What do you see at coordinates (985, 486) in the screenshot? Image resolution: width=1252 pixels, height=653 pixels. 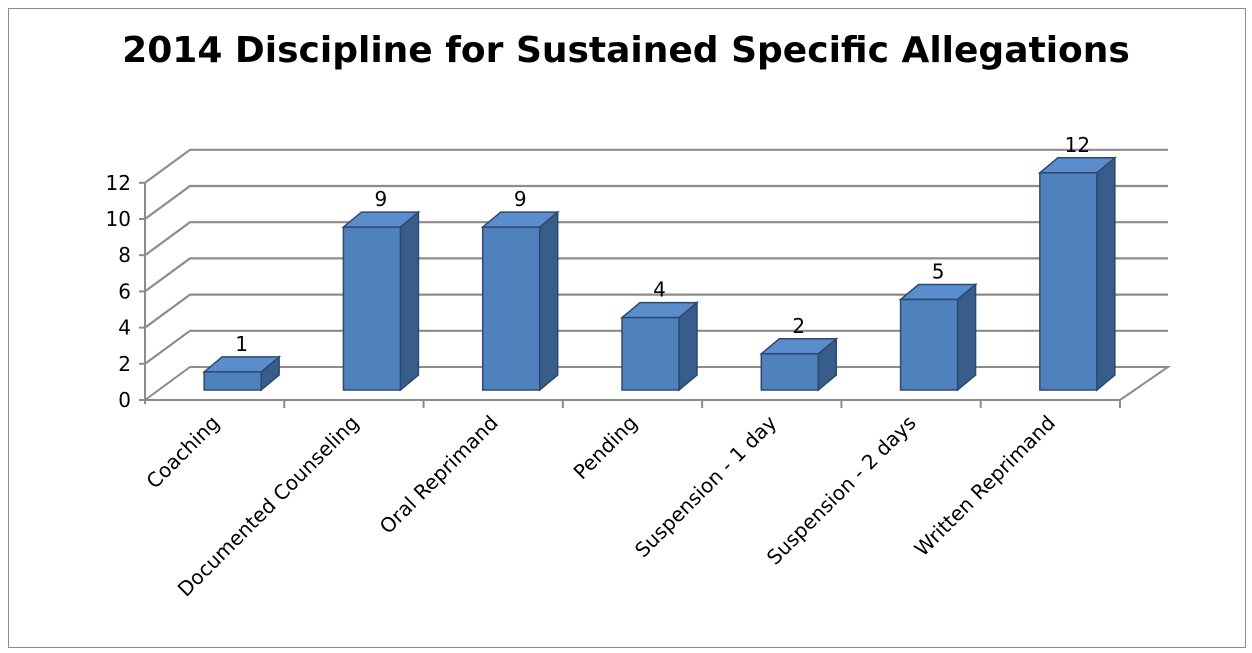 I see `x-tick-label: Written Reprimand` at bounding box center [985, 486].